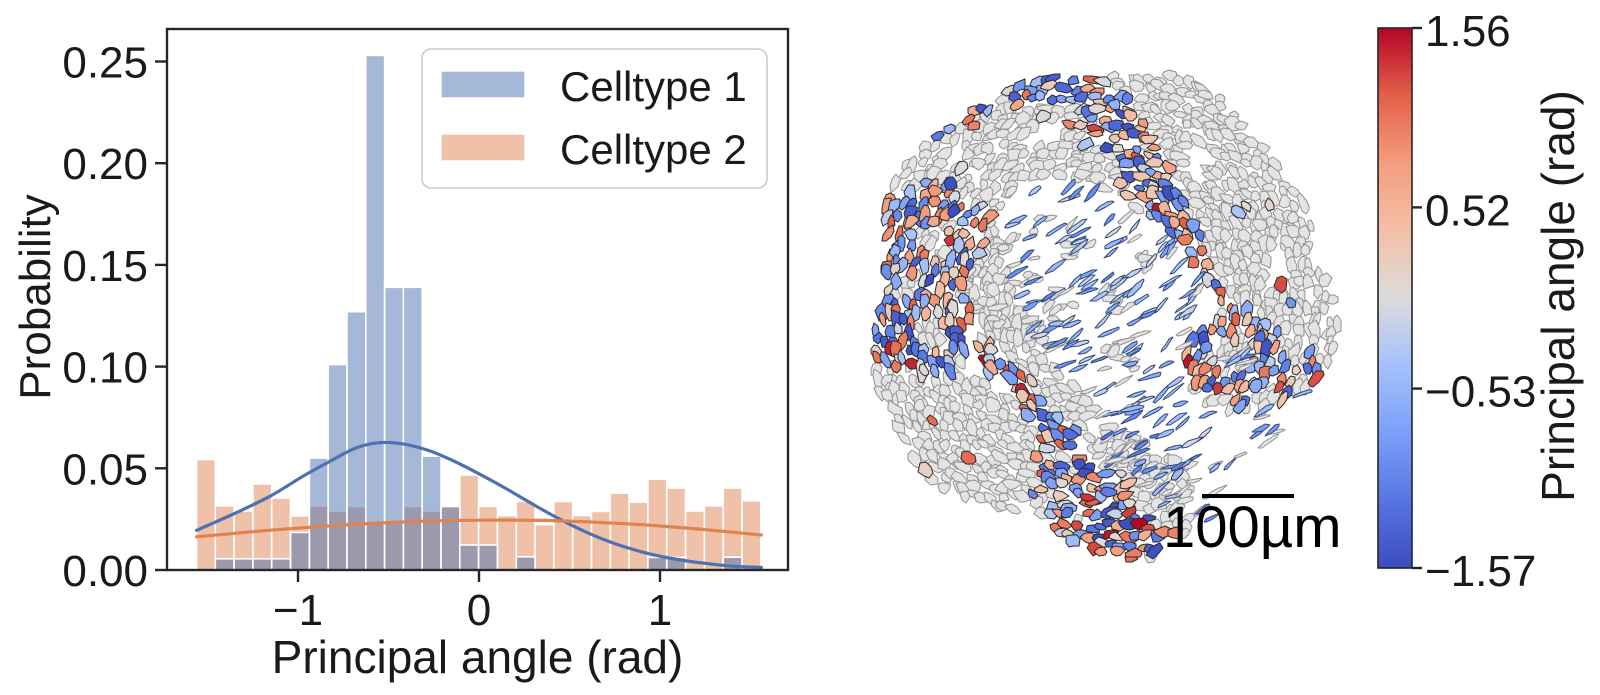  What do you see at coordinates (298, 610) in the screenshot?
I see `svg-text: −1` at bounding box center [298, 610].